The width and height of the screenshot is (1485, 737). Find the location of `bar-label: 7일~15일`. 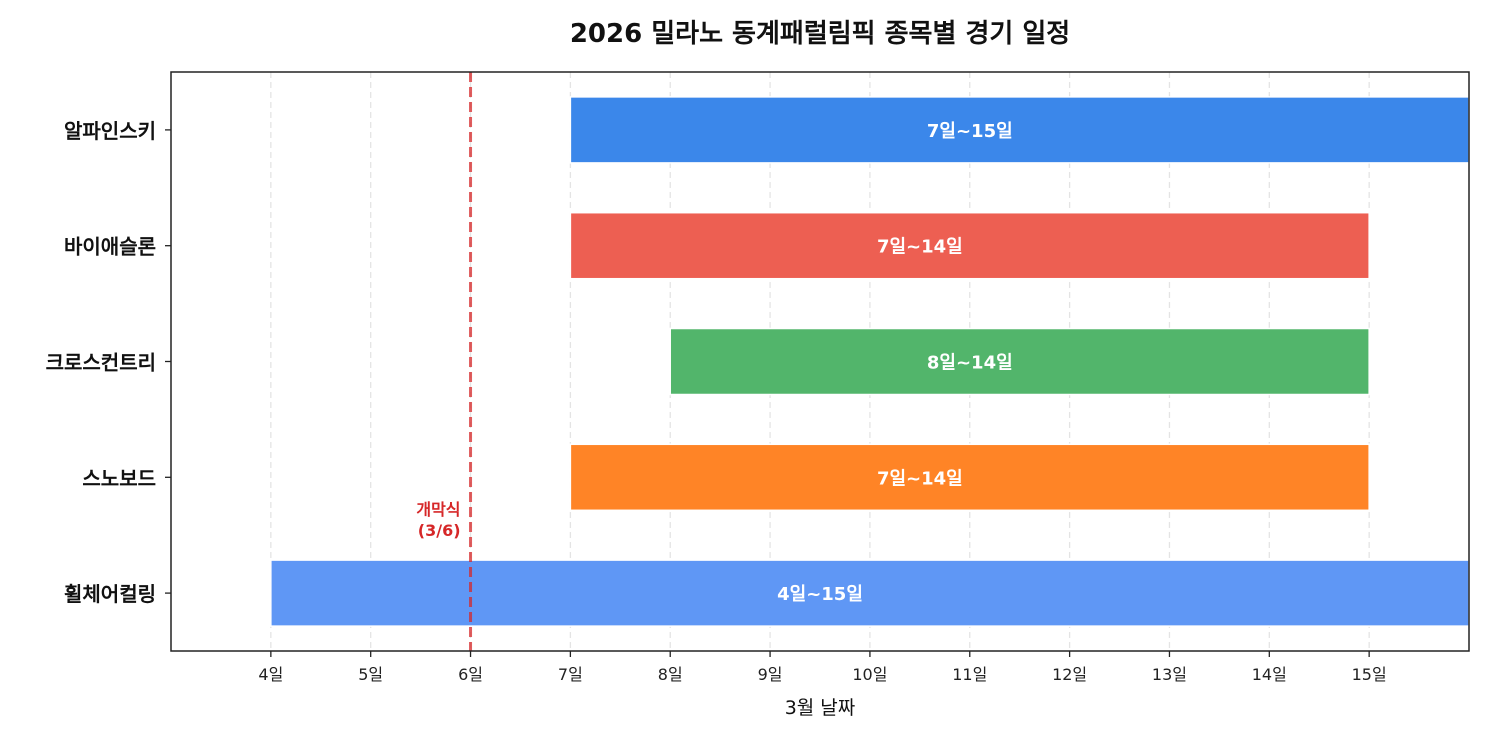

bar-label: 7일~15일 is located at coordinates (970, 131).